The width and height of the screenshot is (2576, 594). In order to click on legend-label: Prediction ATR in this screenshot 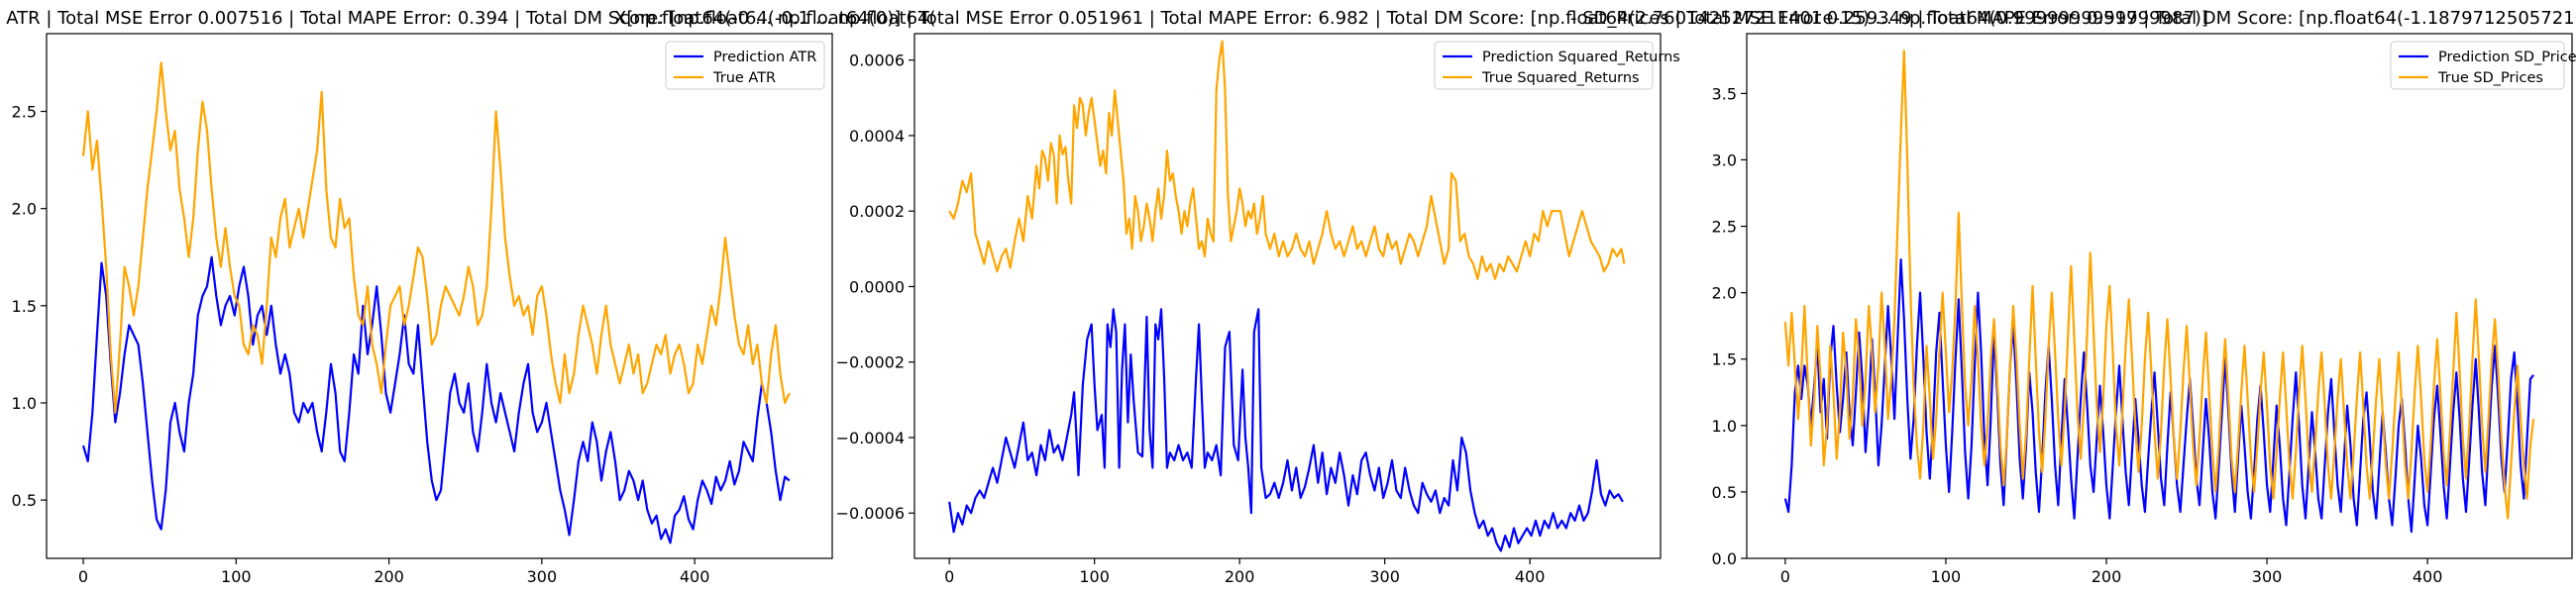, I will do `click(764, 57)`.